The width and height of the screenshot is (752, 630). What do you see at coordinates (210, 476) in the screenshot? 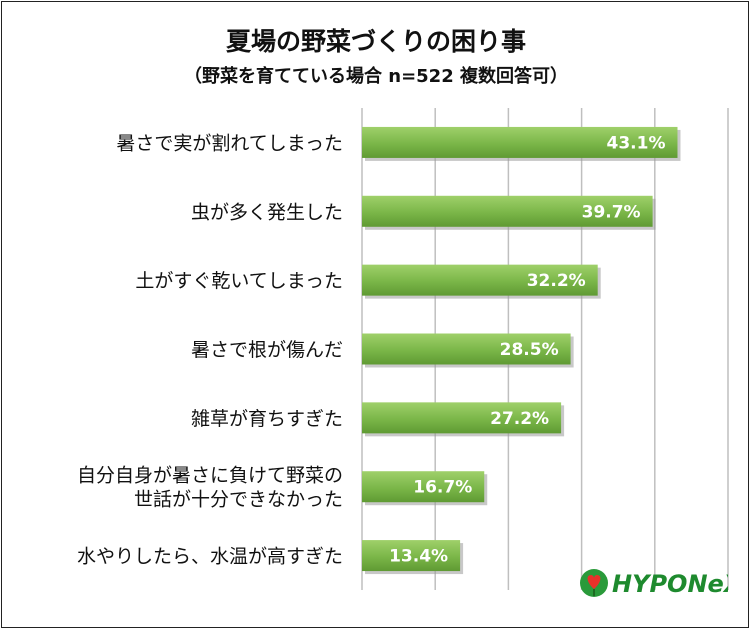
I see `category-label: 自分自身が暑さに負けて野菜の` at bounding box center [210, 476].